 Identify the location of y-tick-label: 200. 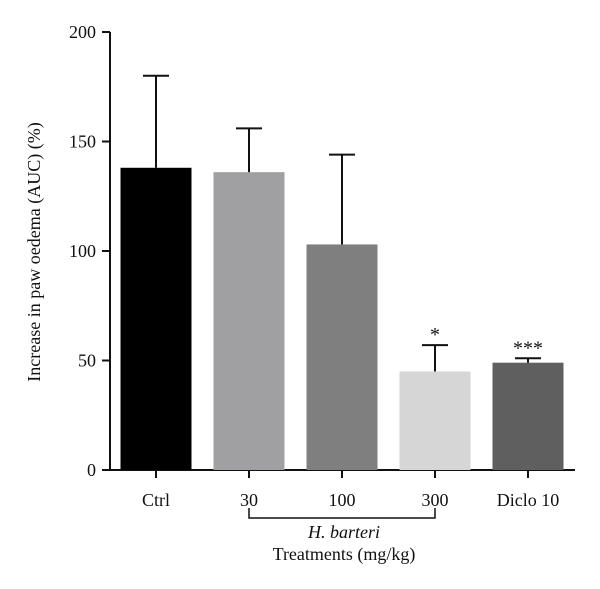
(82, 32).